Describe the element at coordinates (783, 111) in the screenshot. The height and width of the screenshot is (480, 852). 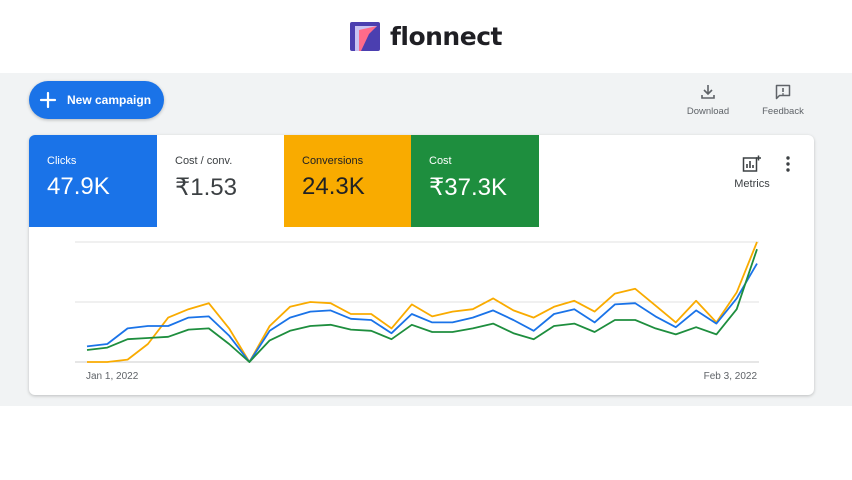
I see `feedback-label: Feedback` at that location.